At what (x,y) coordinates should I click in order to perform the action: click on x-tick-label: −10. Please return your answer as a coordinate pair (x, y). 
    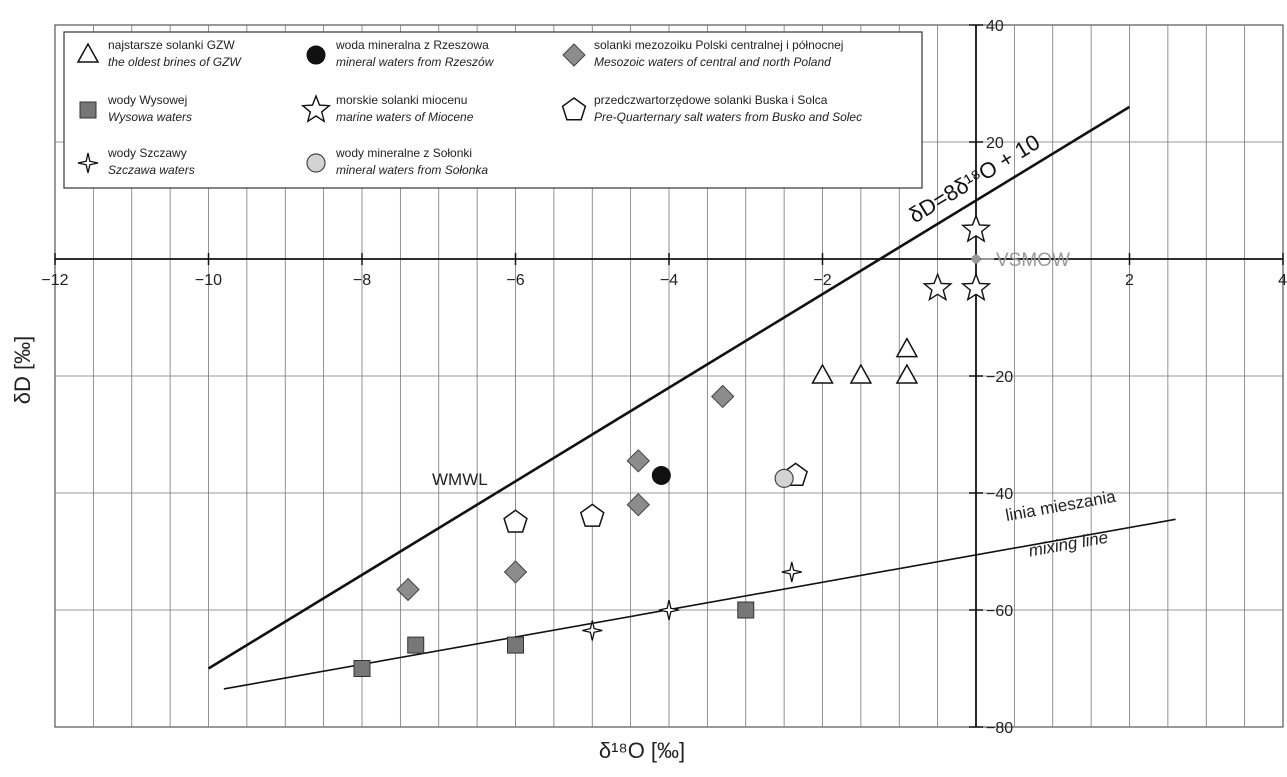
    Looking at the image, I should click on (208, 280).